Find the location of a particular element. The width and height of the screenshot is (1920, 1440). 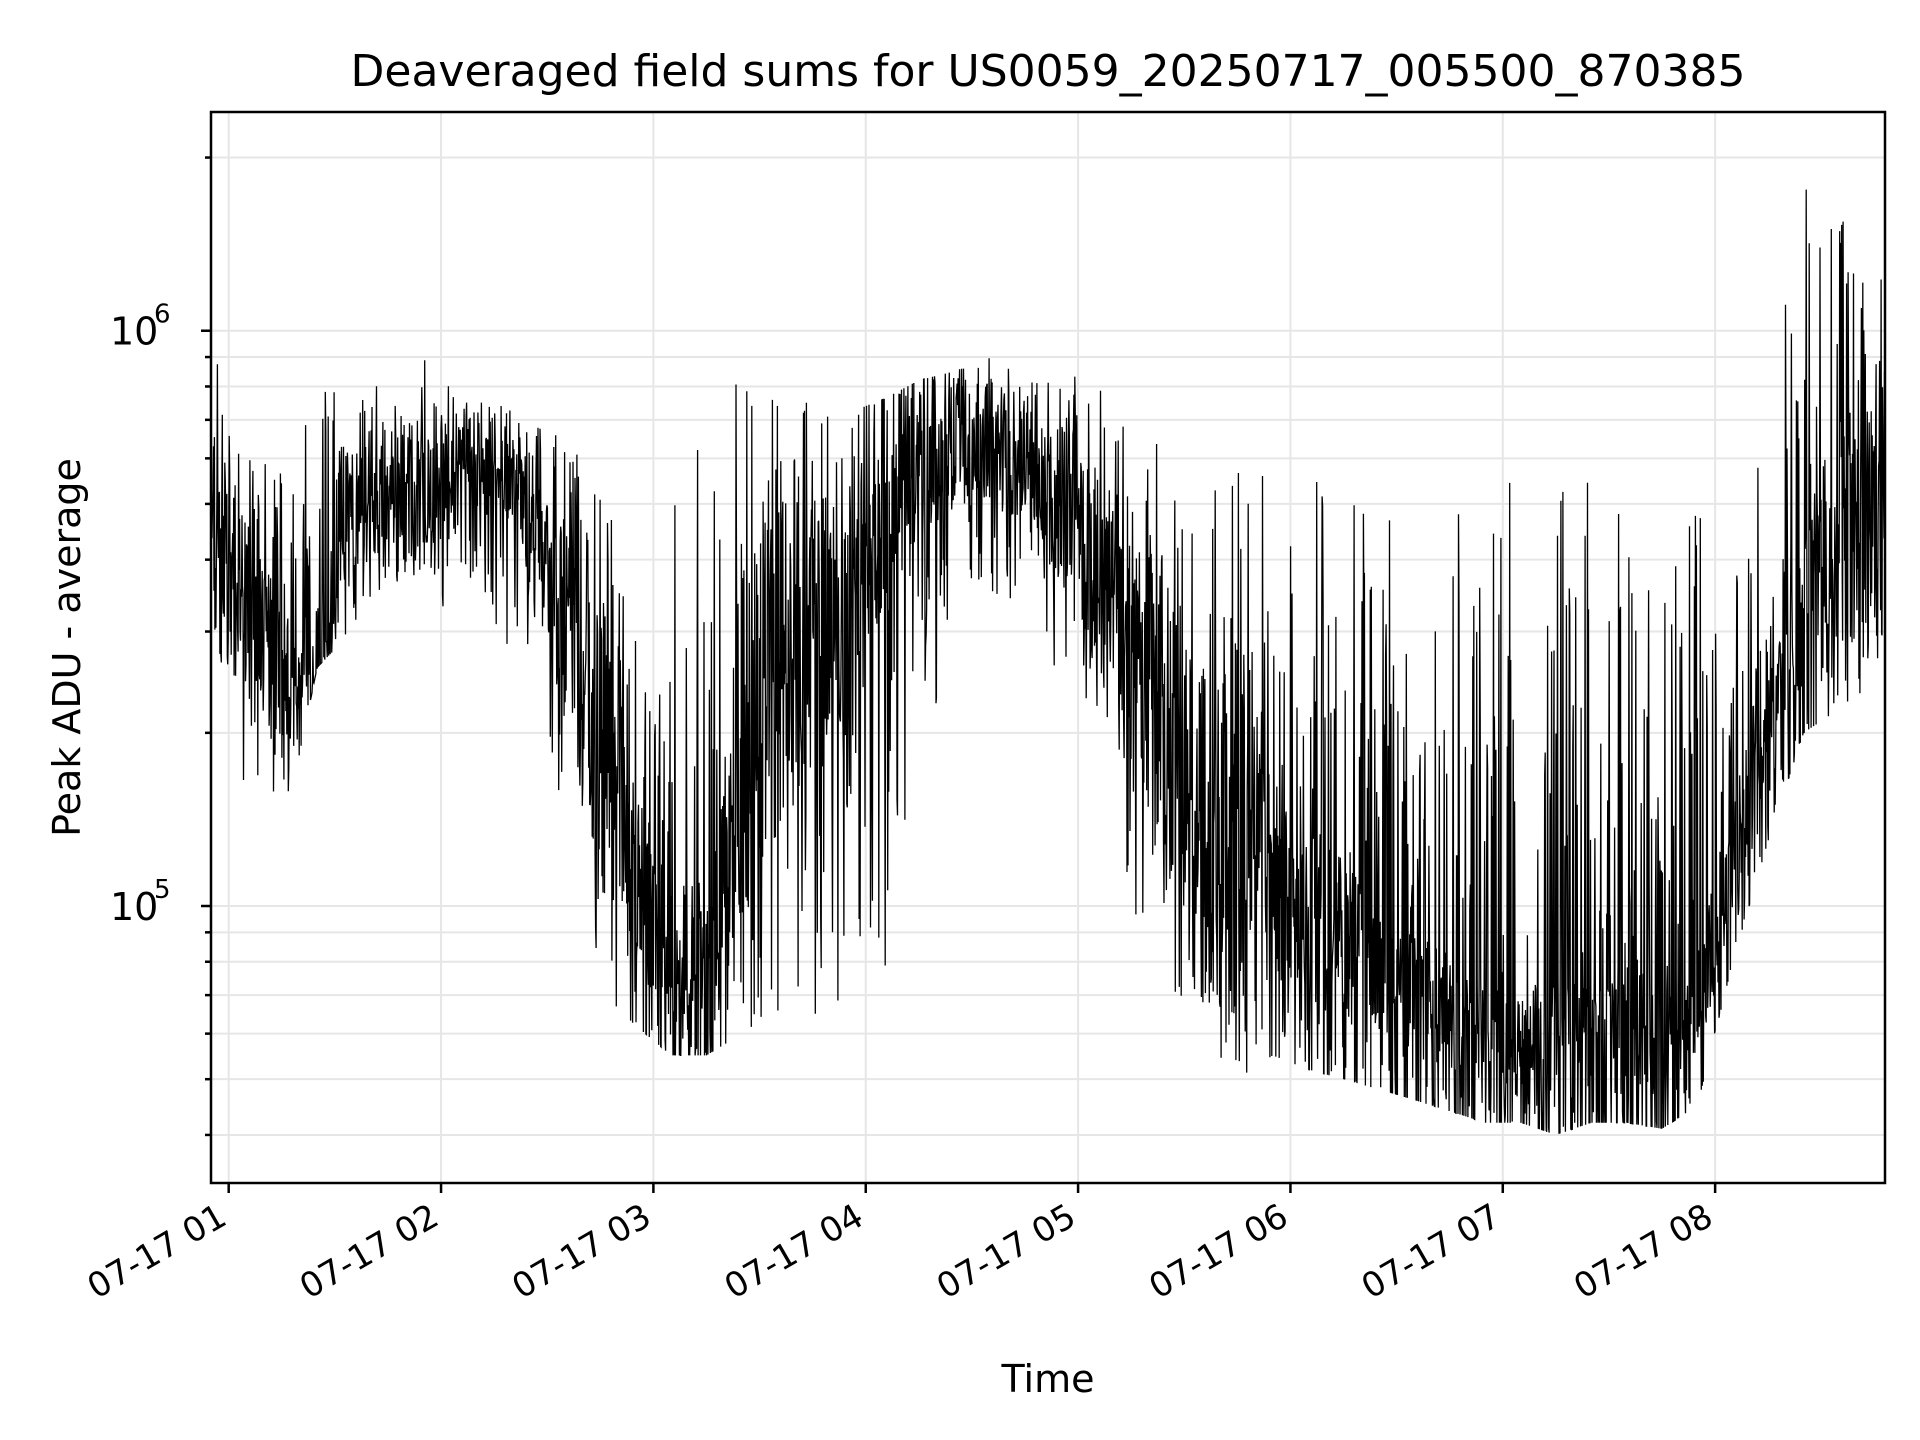

x-tick-label: 07-17 05 is located at coordinates (1006, 1251).